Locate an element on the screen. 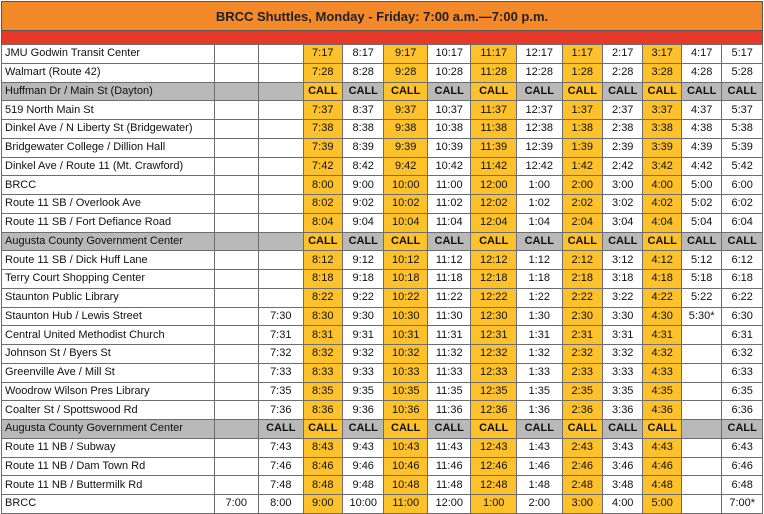  time-cell: 3:31 is located at coordinates (622, 335).